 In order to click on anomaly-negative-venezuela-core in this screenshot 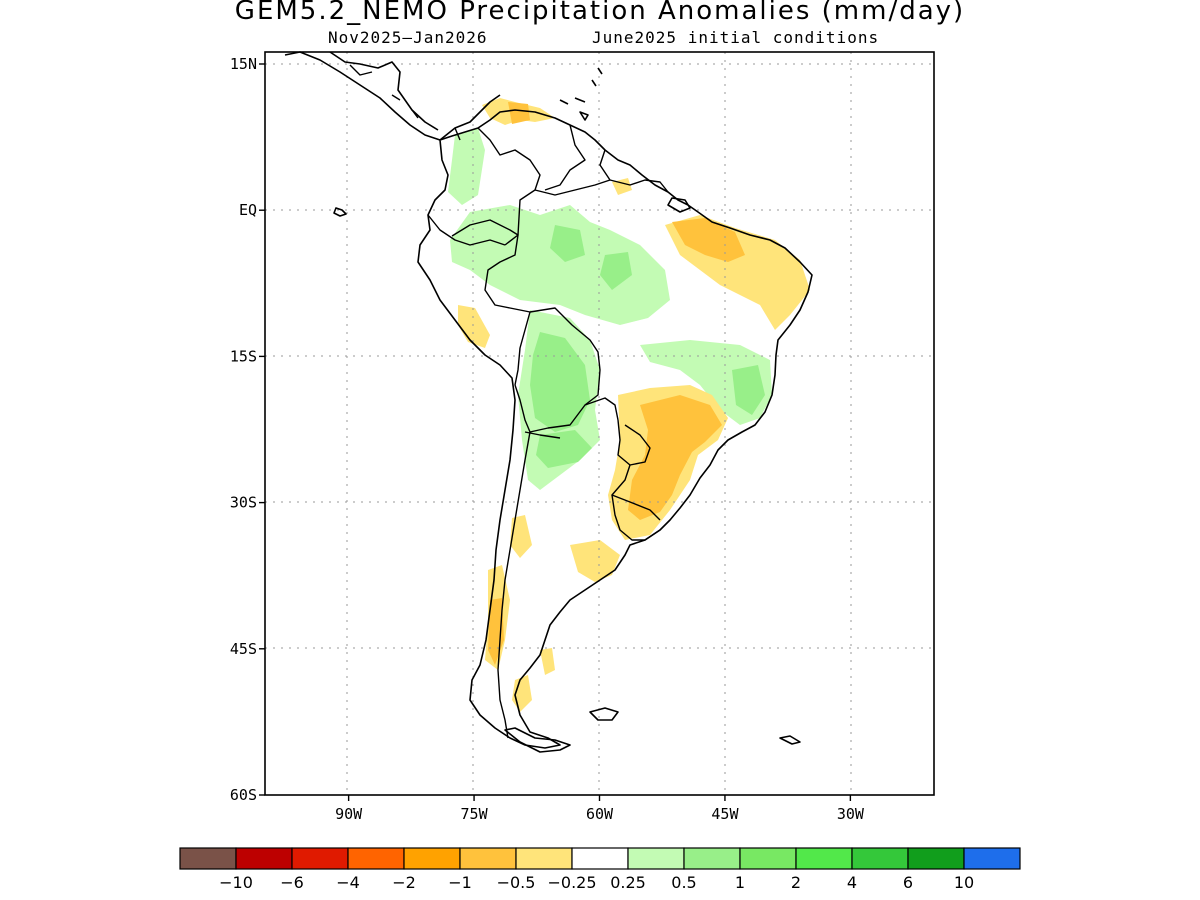, I will do `click(519, 113)`.